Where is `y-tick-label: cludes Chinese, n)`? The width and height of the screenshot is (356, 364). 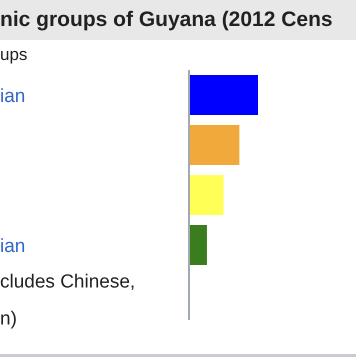
y-tick-label: cludes Chinese, n) is located at coordinates (68, 301).